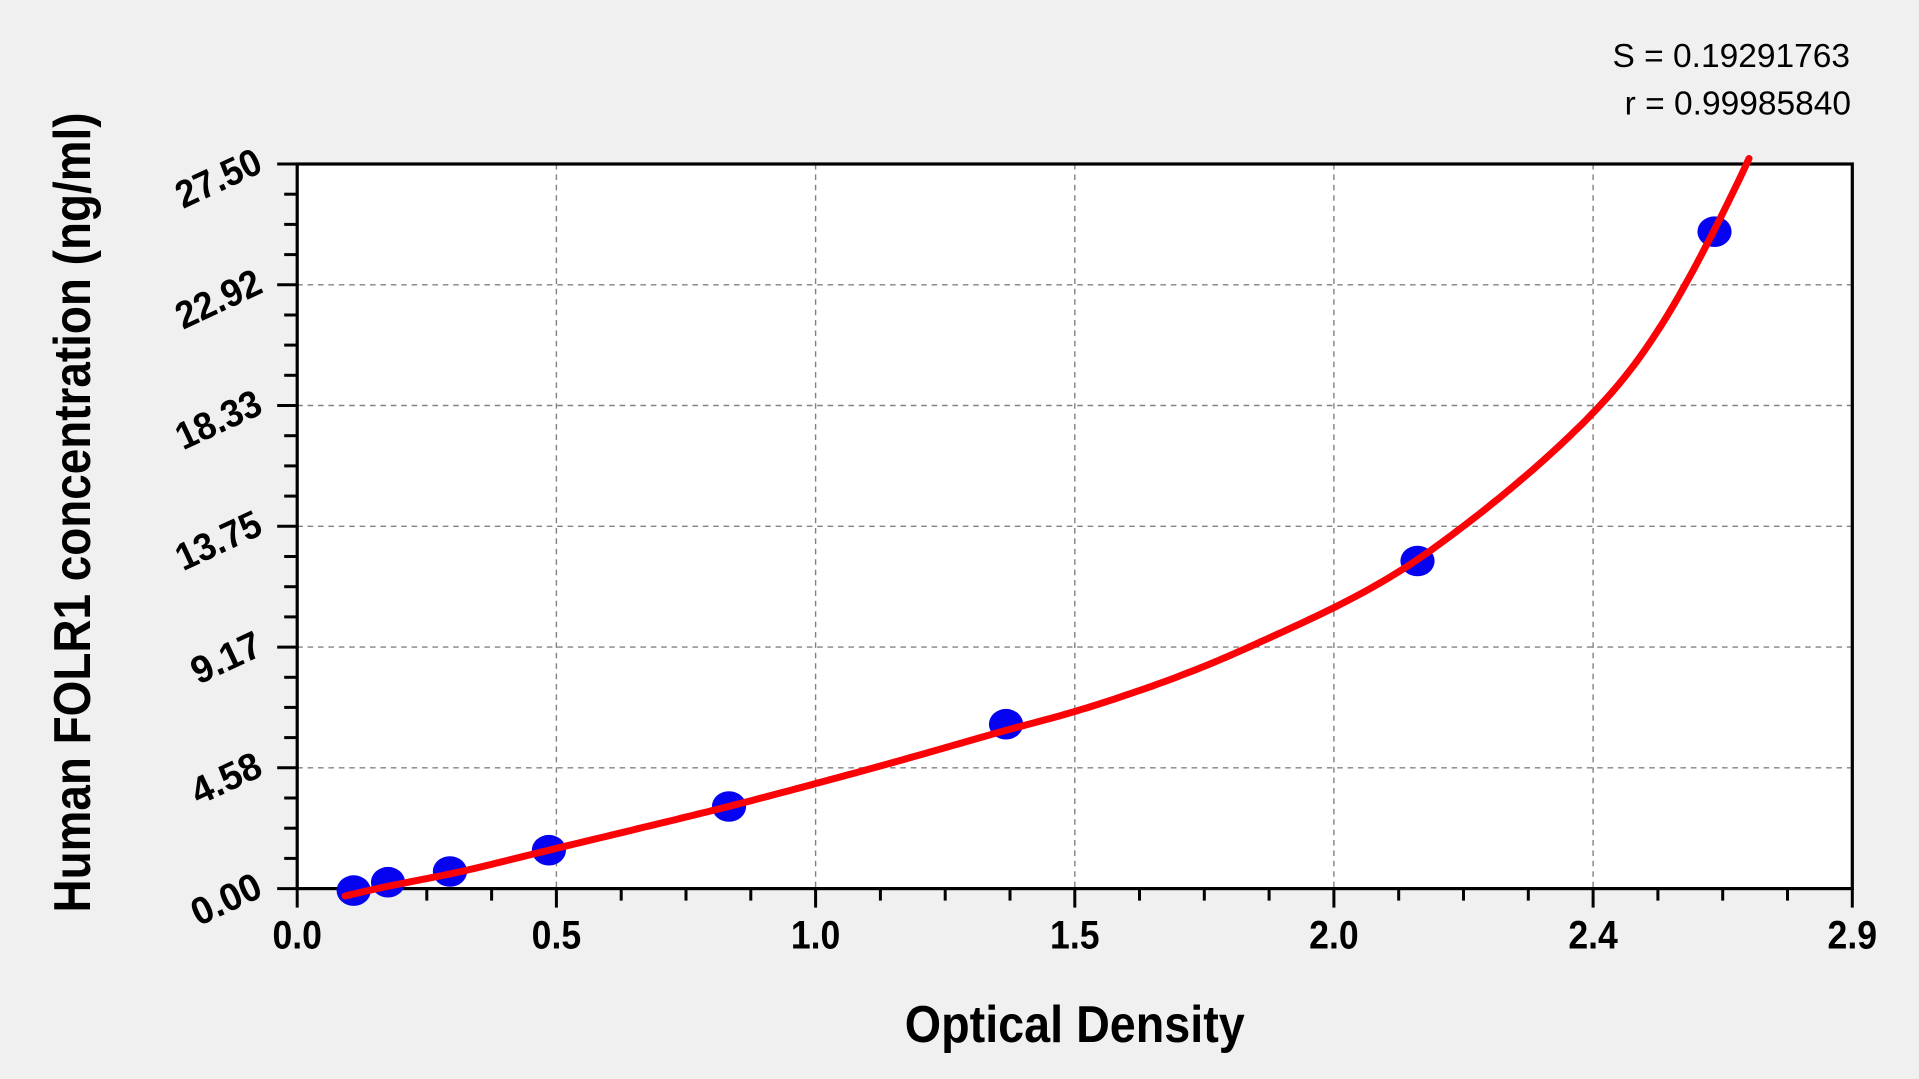  What do you see at coordinates (816, 936) in the screenshot?
I see `svg-text: 1.0` at bounding box center [816, 936].